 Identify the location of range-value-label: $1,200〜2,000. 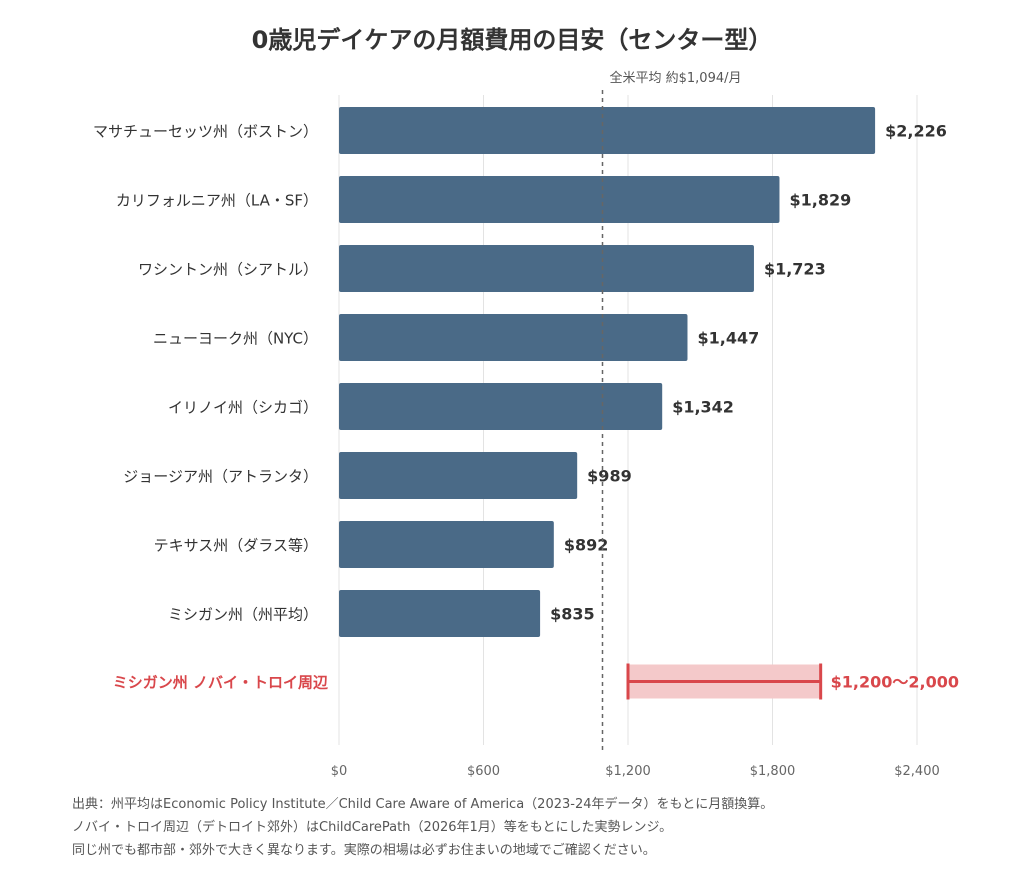
(895, 682).